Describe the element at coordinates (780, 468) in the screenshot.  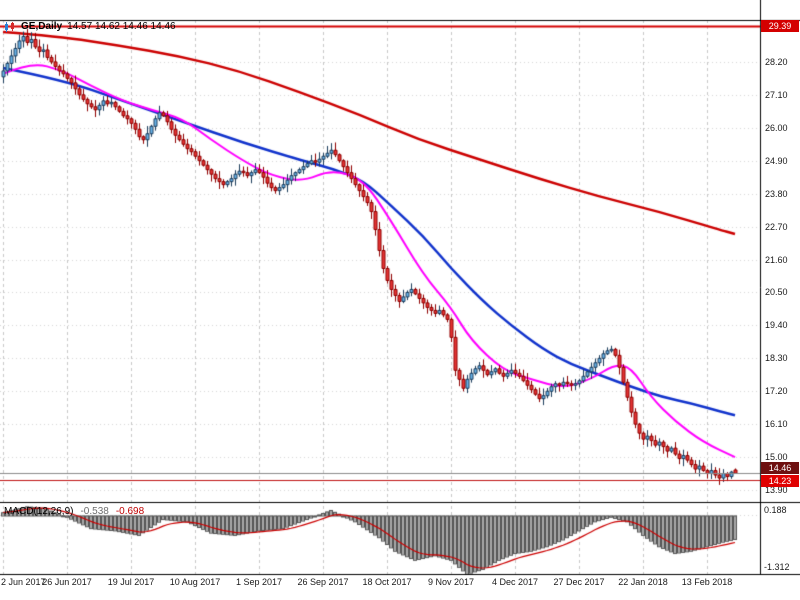
I see `bid-price-badge: 14.46` at that location.